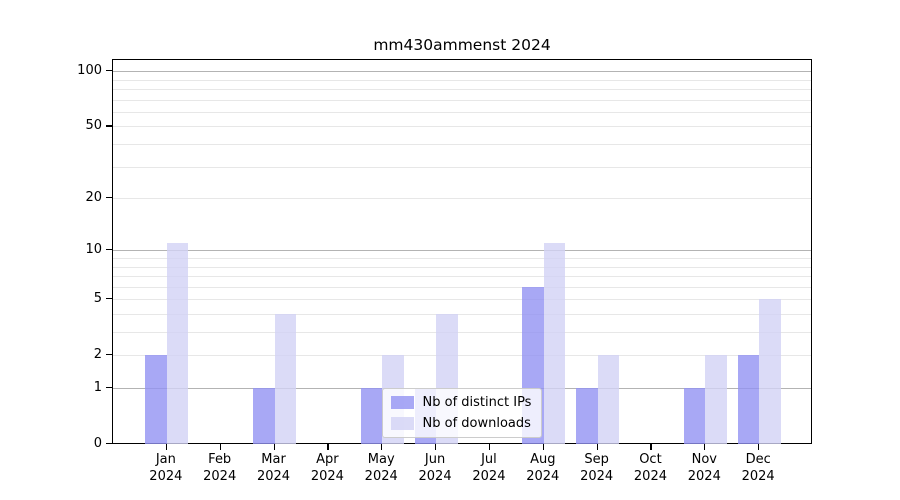  What do you see at coordinates (587, 416) in the screenshot?
I see `bar-distinct-ips-sep` at bounding box center [587, 416].